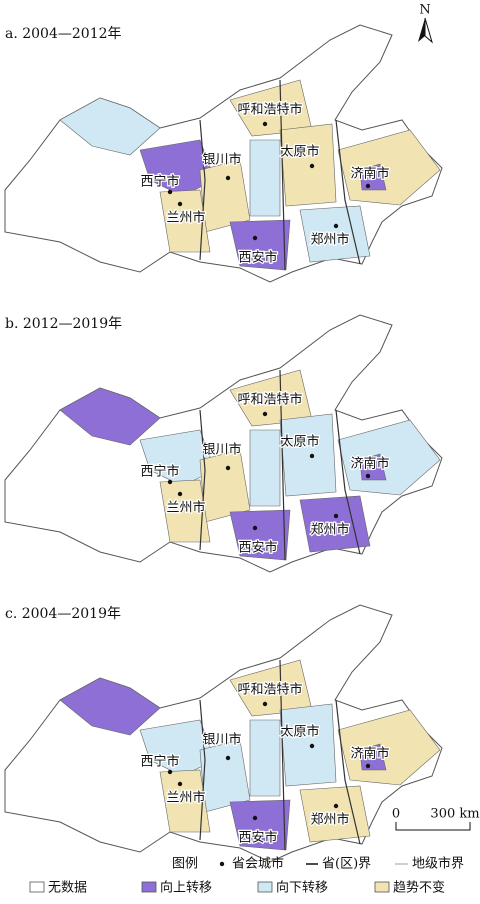 The image size is (480, 904). What do you see at coordinates (185, 864) in the screenshot?
I see `legend-title: 图例` at bounding box center [185, 864].